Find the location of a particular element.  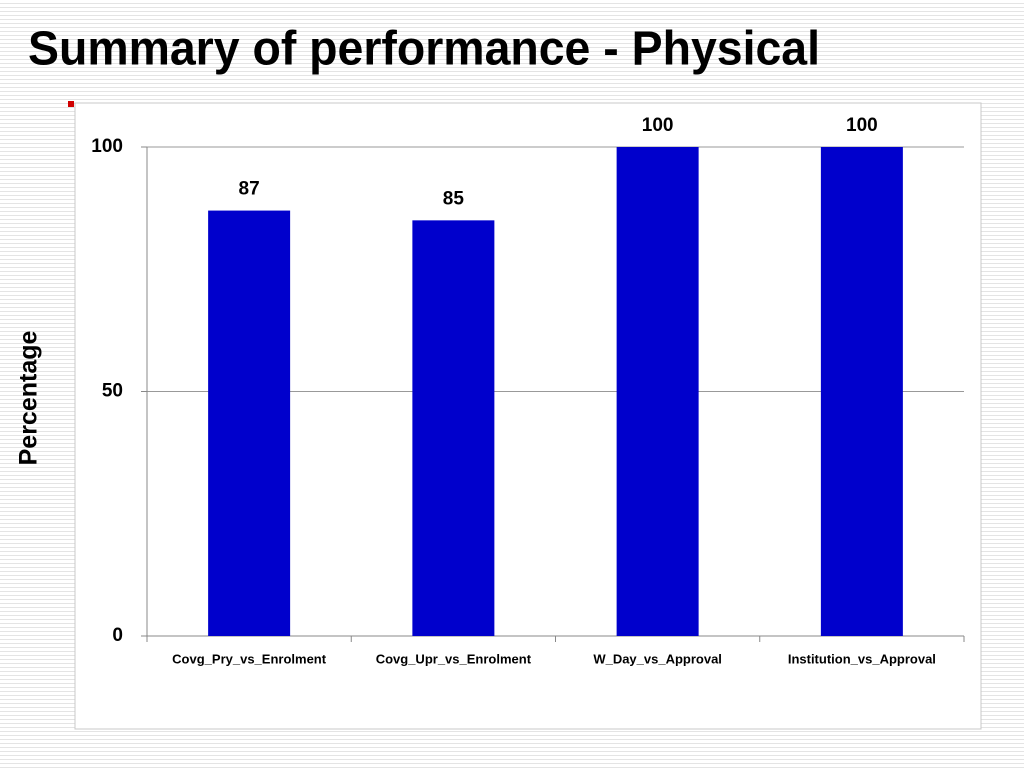

slide-title: Summary of performance - Physical is located at coordinates (424, 49).